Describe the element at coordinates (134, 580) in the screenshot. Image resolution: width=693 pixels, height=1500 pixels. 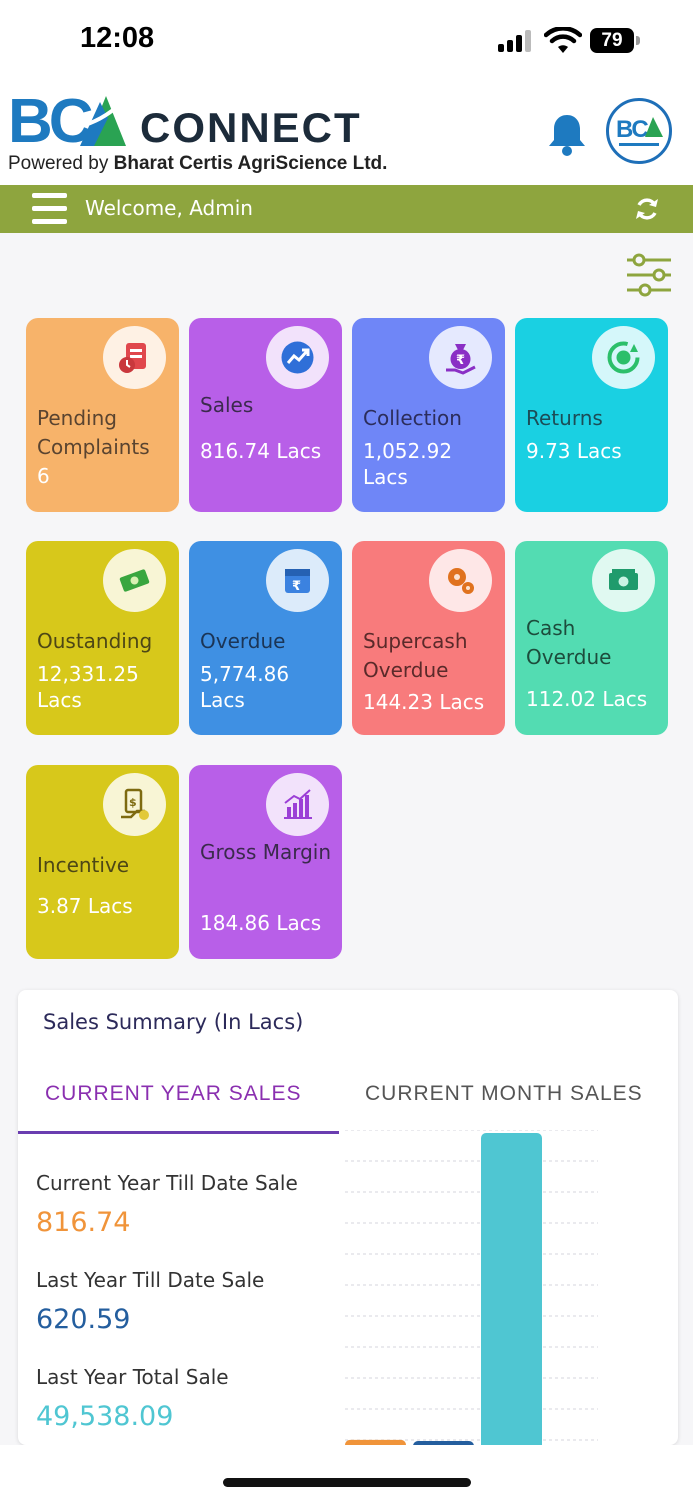
I see `cash-icon` at that location.